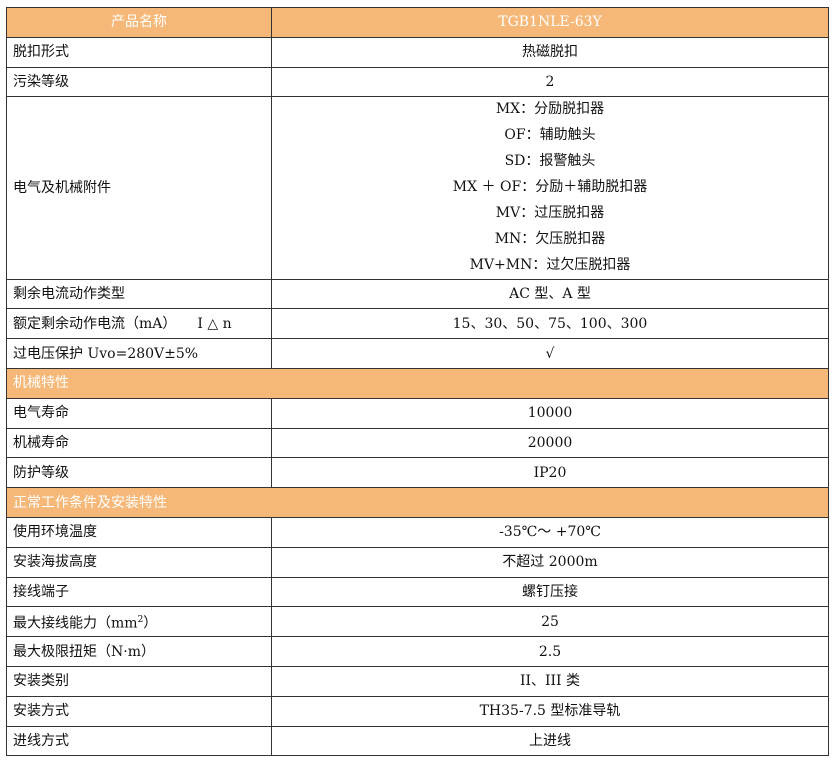  I want to click on row-value: 15、30、50、75、100、300, so click(550, 324).